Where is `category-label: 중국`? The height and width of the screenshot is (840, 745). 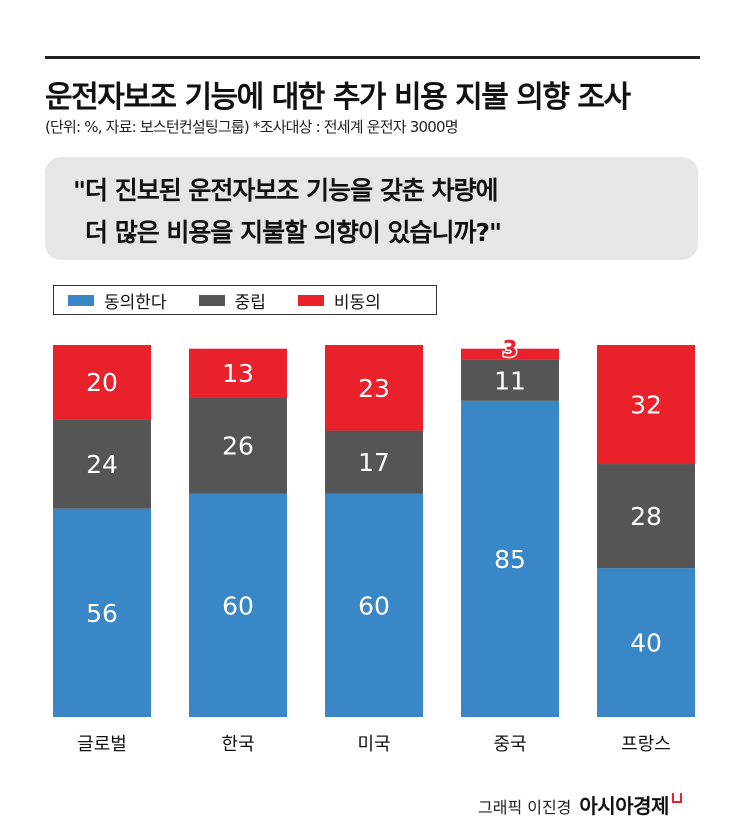 category-label: 중국 is located at coordinates (509, 744).